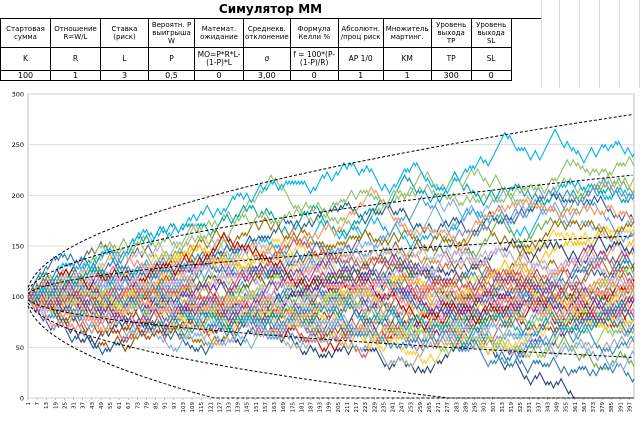  I want to click on x-tick-label: 175, so click(293, 407).